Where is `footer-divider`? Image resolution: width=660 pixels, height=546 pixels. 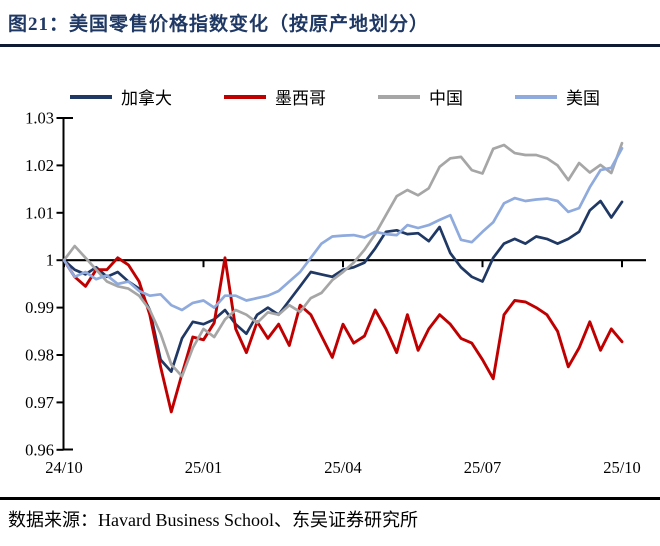
footer-divider is located at coordinates (330, 498).